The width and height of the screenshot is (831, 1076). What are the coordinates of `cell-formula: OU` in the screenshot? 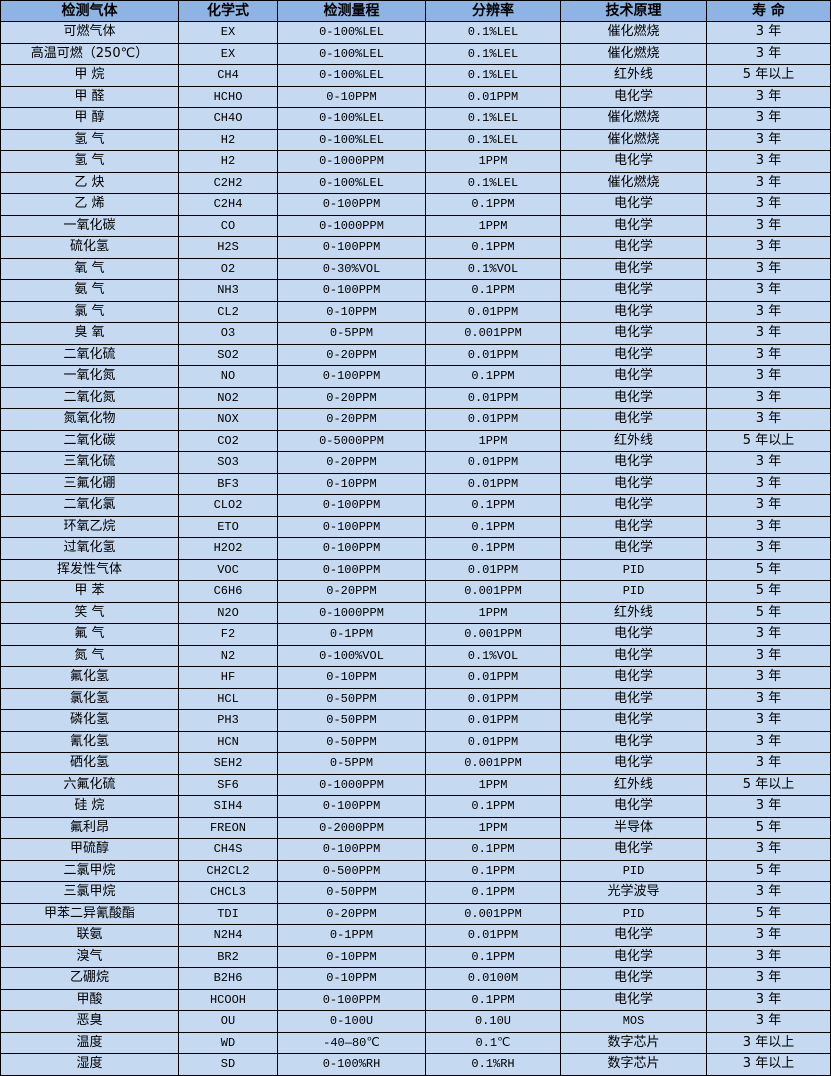 It's located at (228, 1021).